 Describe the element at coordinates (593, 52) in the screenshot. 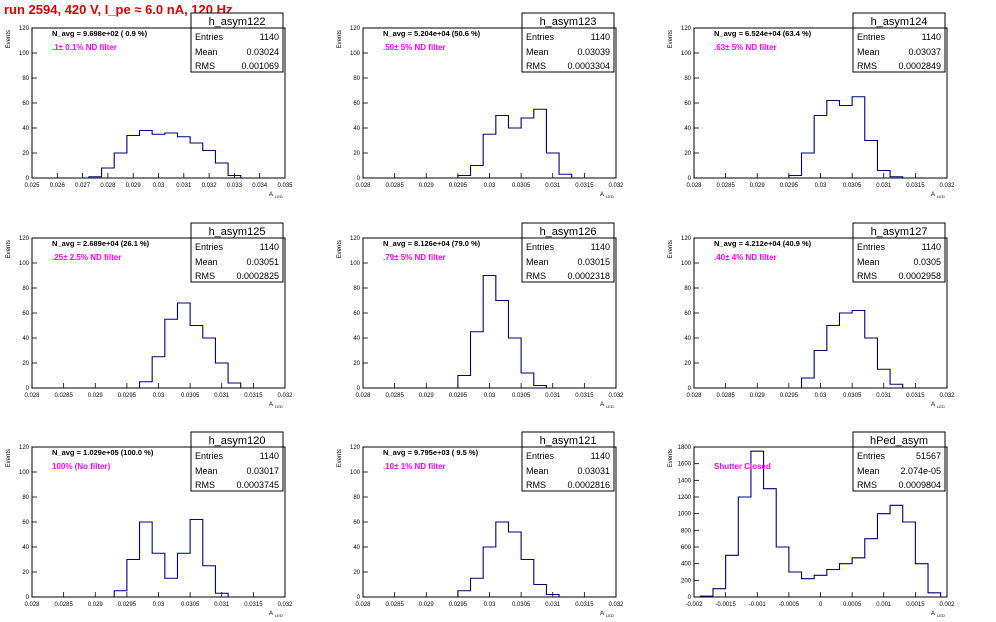

I see `mean-value: 0.03039` at that location.